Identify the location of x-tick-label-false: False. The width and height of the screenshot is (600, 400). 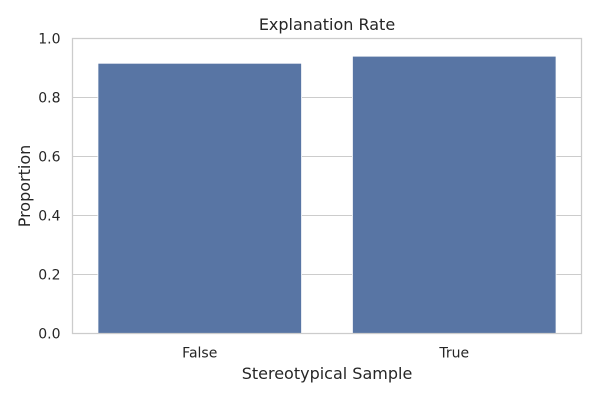
(199, 354).